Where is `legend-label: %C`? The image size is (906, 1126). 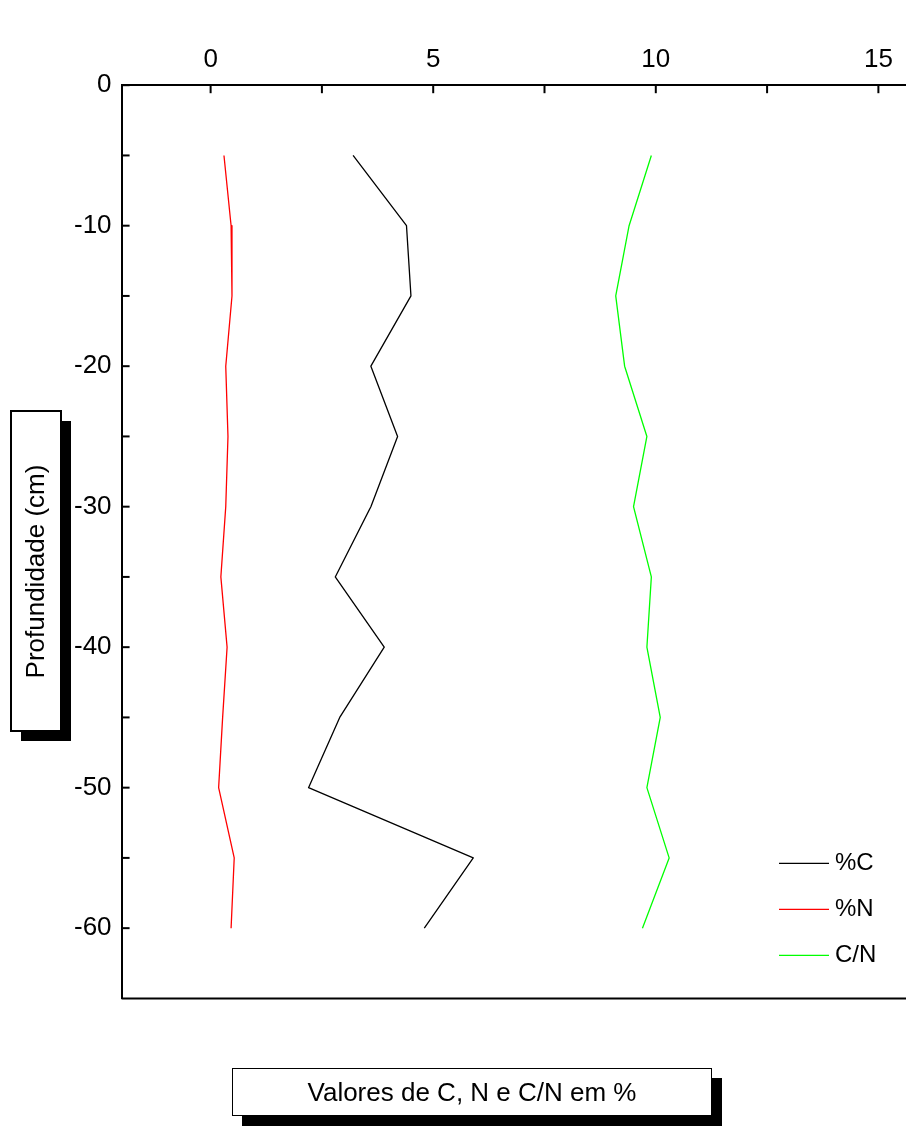 legend-label: %C is located at coordinates (854, 862).